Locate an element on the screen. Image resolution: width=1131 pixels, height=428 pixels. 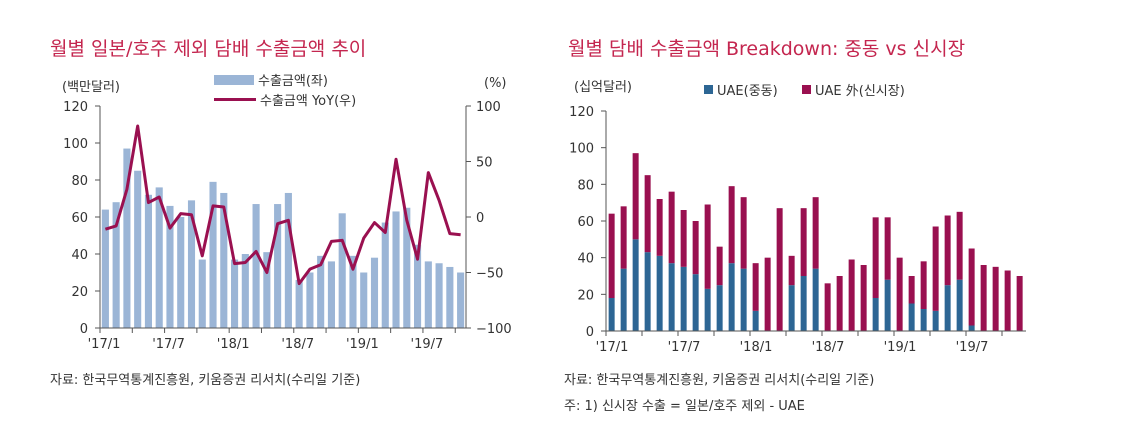
legend-line-swatch-icon is located at coordinates (235, 99).